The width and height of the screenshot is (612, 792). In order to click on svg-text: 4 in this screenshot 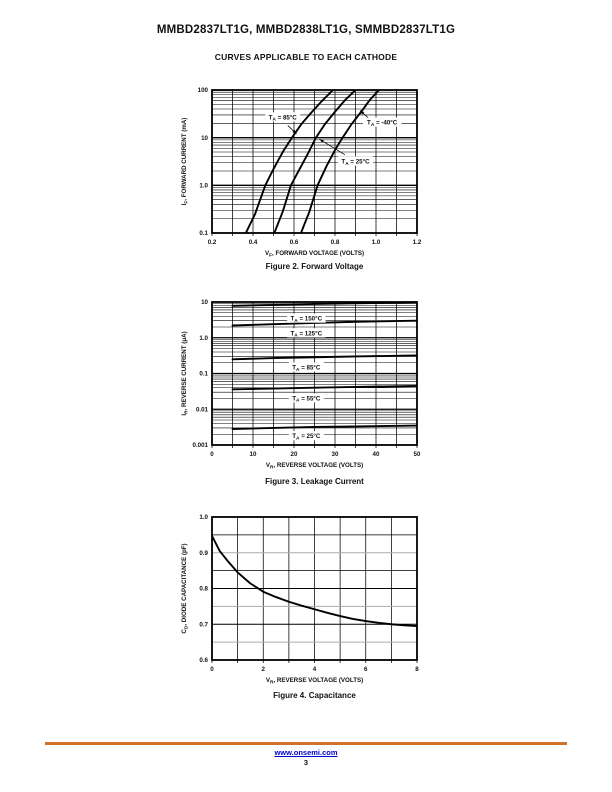, I will do `click(315, 669)`.